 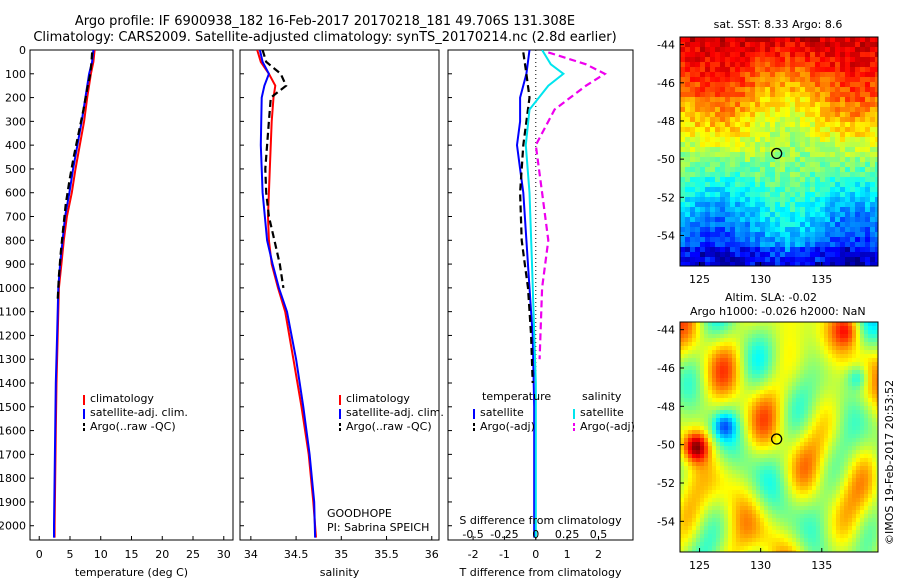 I want to click on depth-tick-label: 2000, so click(x=13, y=526).